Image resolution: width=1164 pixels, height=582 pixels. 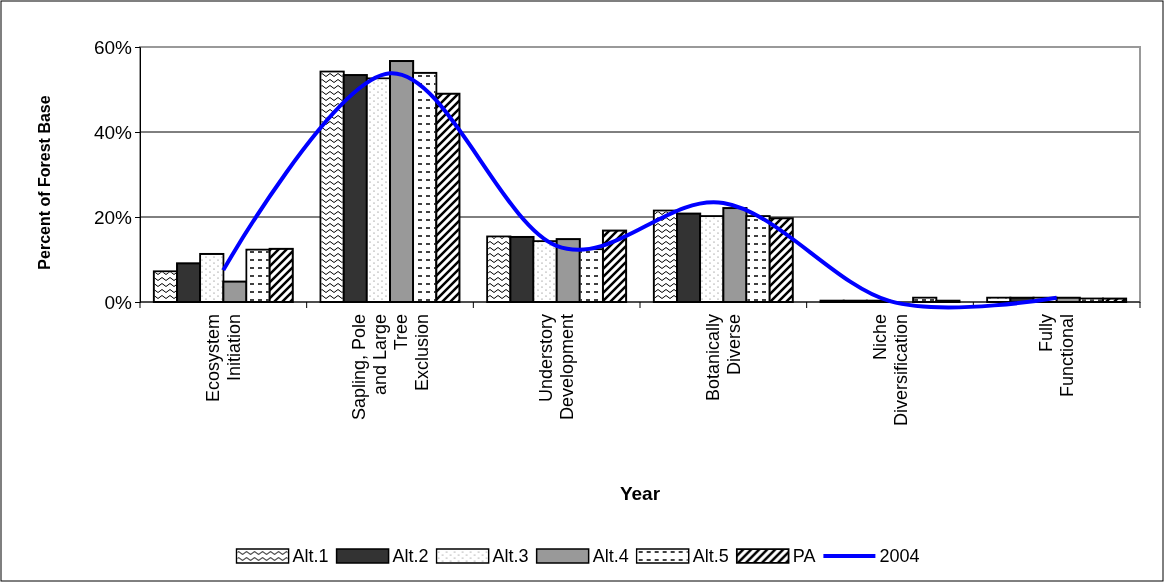 I want to click on y-tick-label: 0%, so click(x=118, y=302).